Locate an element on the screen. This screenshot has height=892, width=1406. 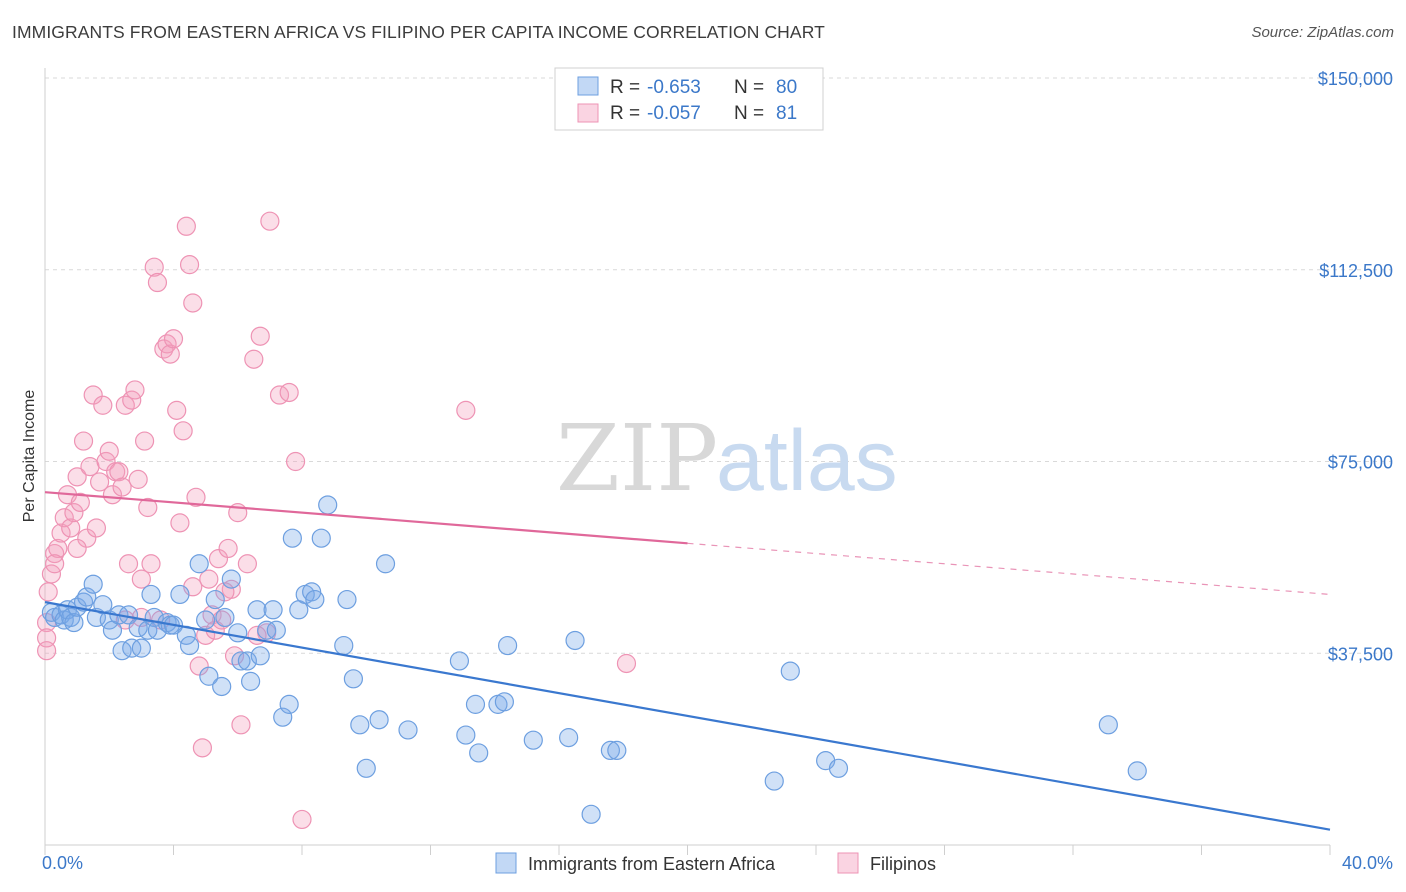
legend-n-label-1: N = is located at coordinates (749, 87).